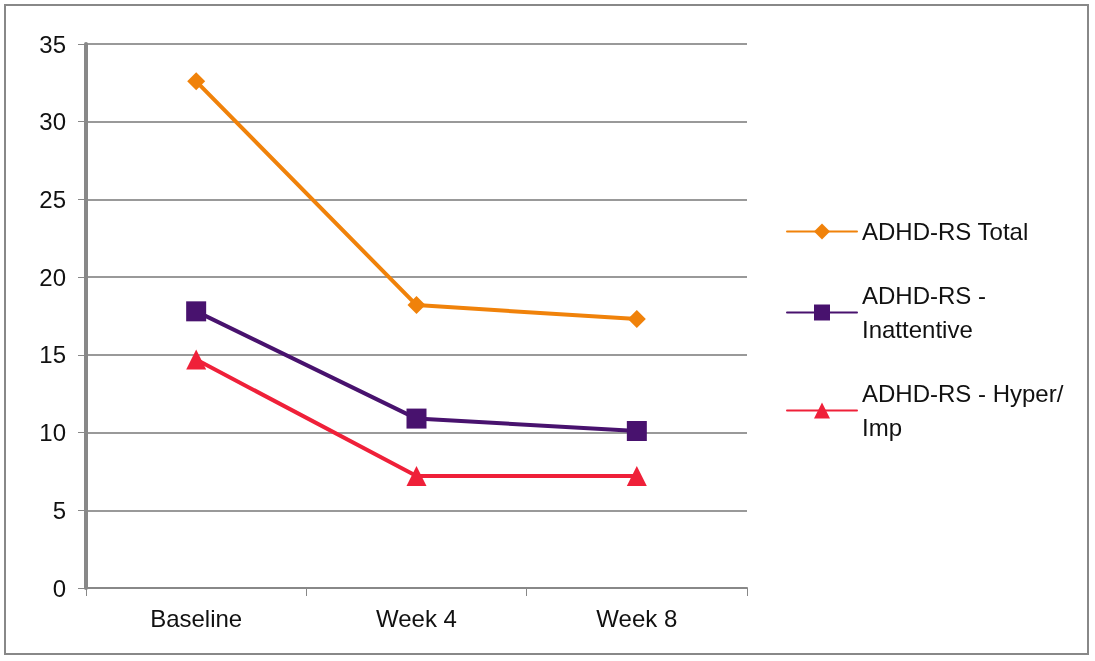 Image resolution: width=1095 pixels, height=661 pixels. Describe the element at coordinates (59, 510) in the screenshot. I see `y-tick-label: 5` at that location.